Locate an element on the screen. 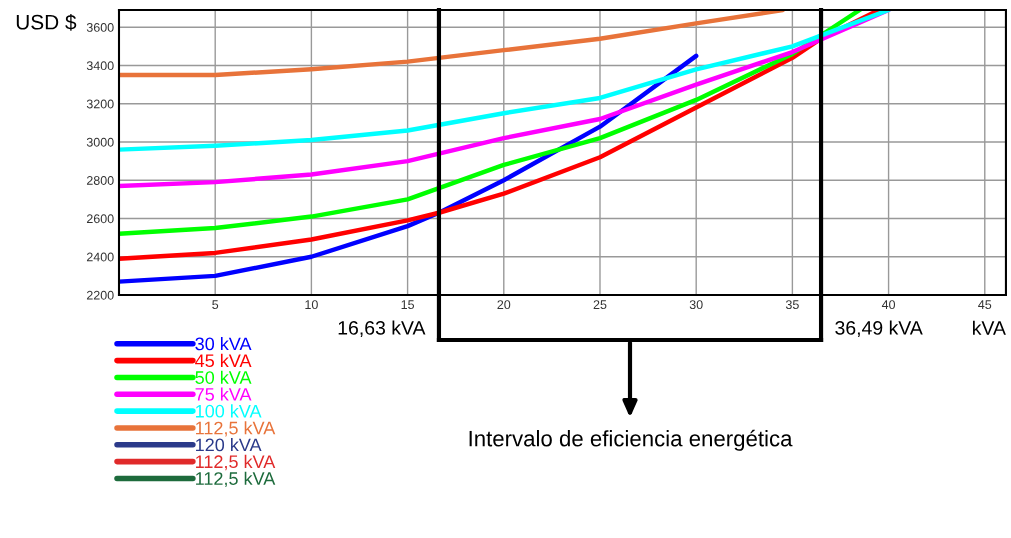 The width and height of the screenshot is (1011, 538). y-tick-label: 3200 is located at coordinates (100, 104).